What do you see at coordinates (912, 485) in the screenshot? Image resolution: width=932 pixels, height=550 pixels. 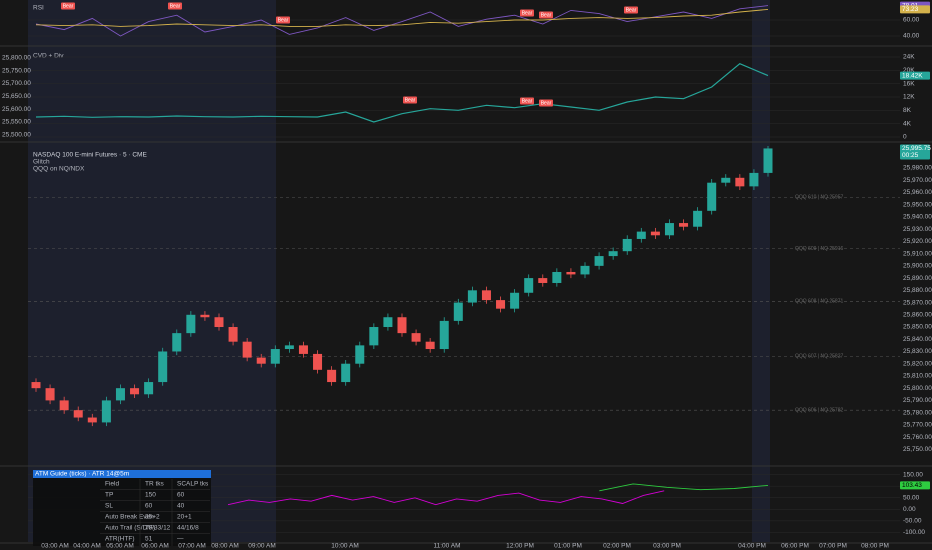 I see `price-badge-label: 103.43` at bounding box center [912, 485].